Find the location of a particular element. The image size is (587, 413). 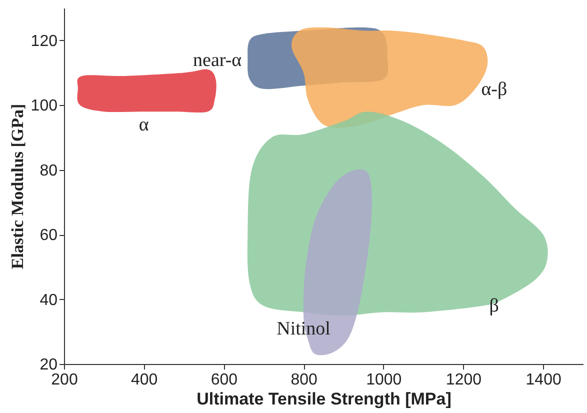

y-tick-label: 100 is located at coordinates (44, 106).